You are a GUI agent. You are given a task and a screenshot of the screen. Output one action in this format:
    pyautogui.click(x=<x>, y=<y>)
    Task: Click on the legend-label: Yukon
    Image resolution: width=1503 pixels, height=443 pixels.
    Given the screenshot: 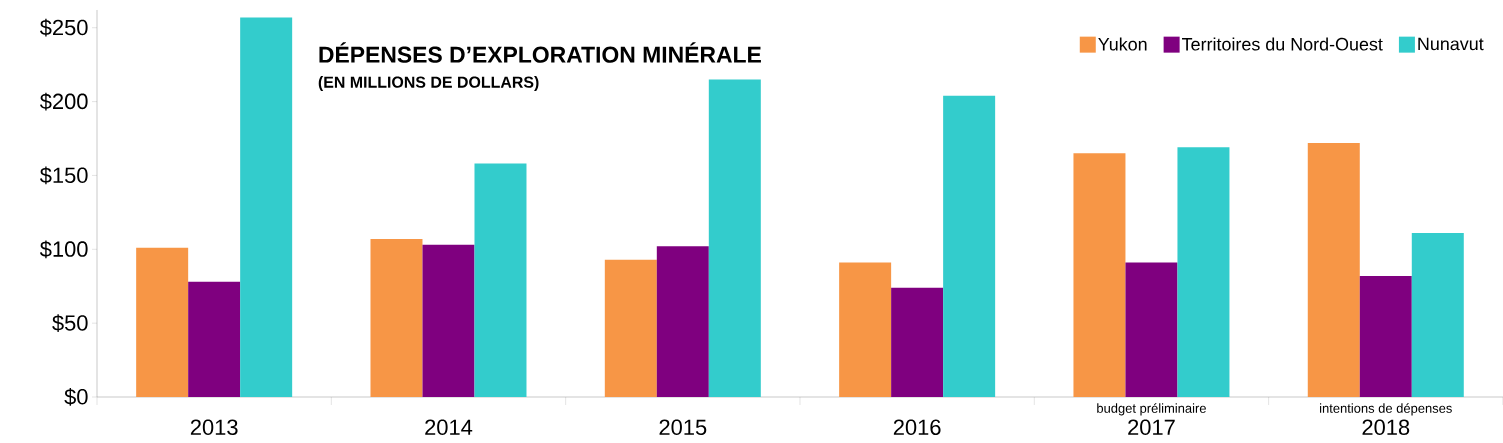 What is the action you would take?
    pyautogui.click(x=1122, y=44)
    